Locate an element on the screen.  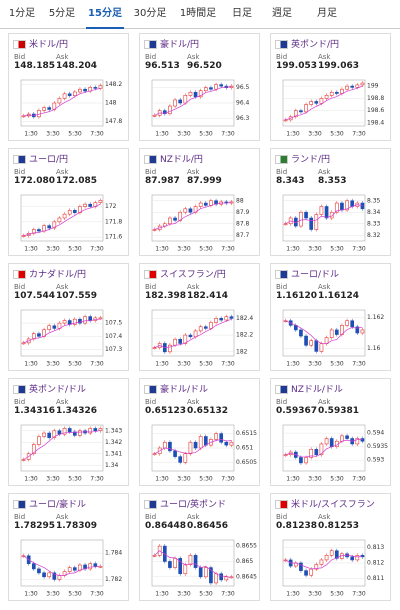
ask-value: 172.085 is located at coordinates (76, 181).